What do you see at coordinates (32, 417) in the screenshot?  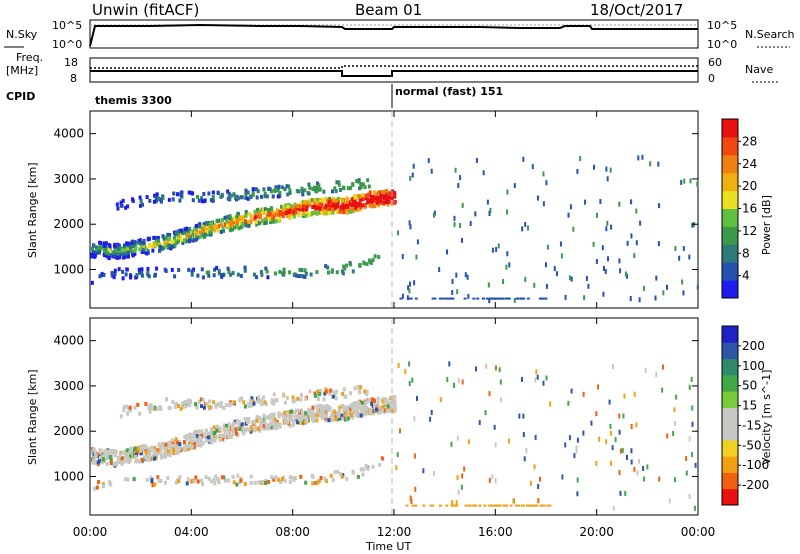 I see `velocity-ylabel: Slant Range [km]` at bounding box center [32, 417].